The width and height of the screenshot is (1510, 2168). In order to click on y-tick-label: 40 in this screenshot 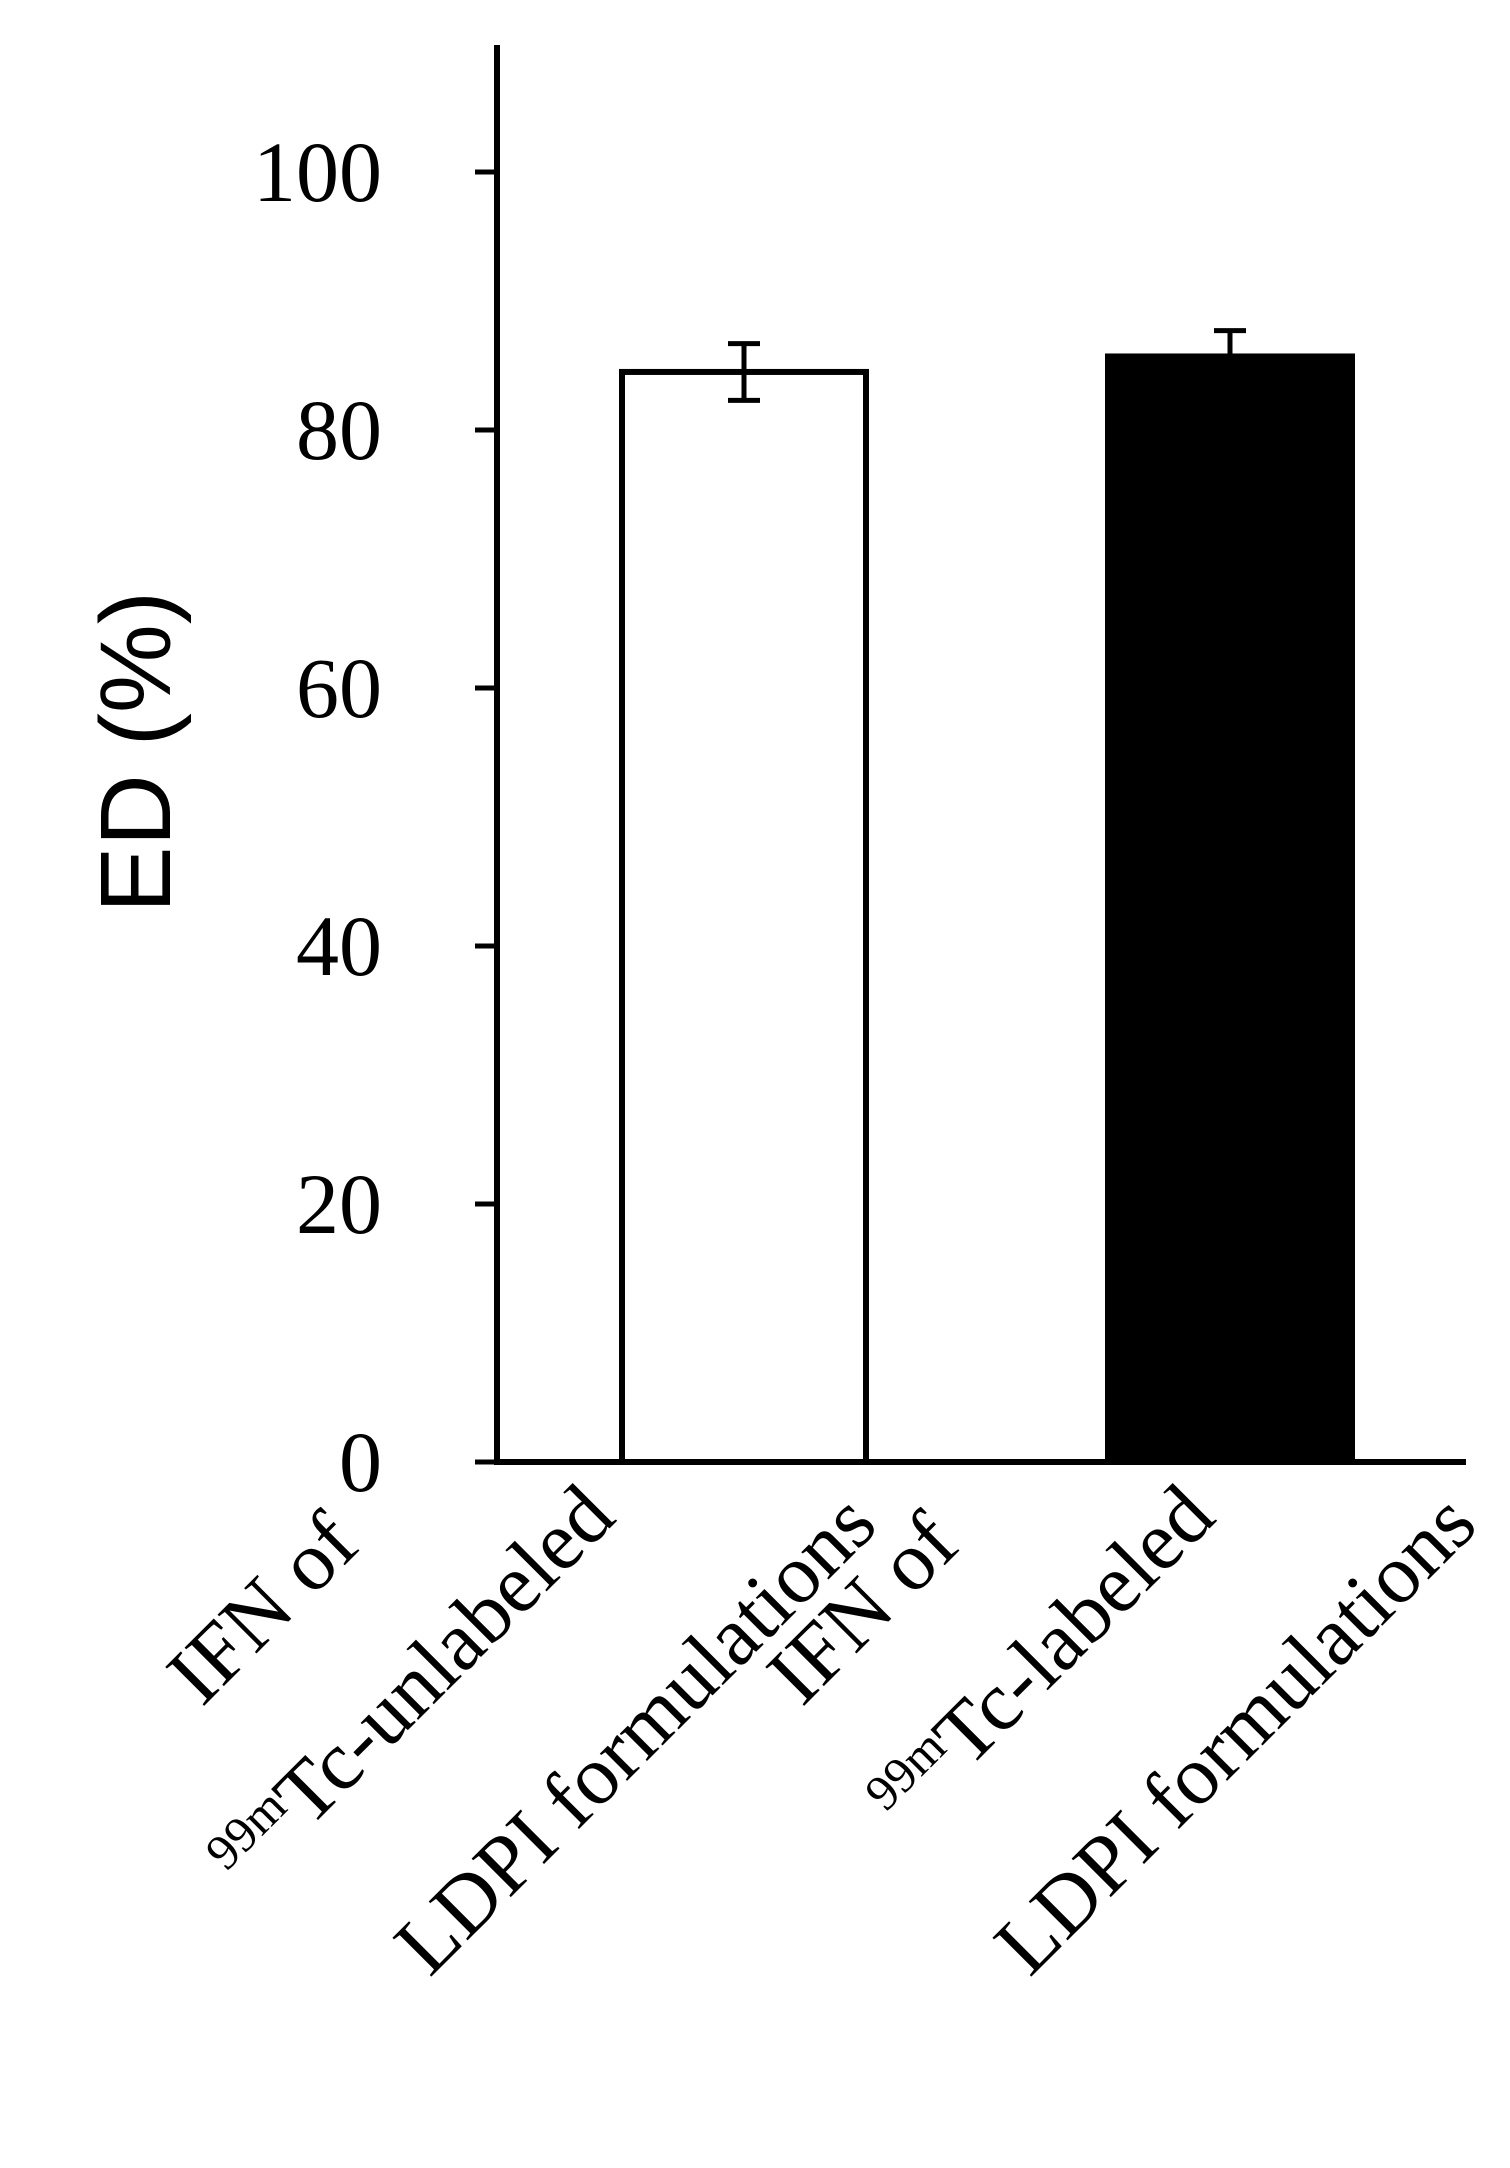, I will do `click(339, 946)`.